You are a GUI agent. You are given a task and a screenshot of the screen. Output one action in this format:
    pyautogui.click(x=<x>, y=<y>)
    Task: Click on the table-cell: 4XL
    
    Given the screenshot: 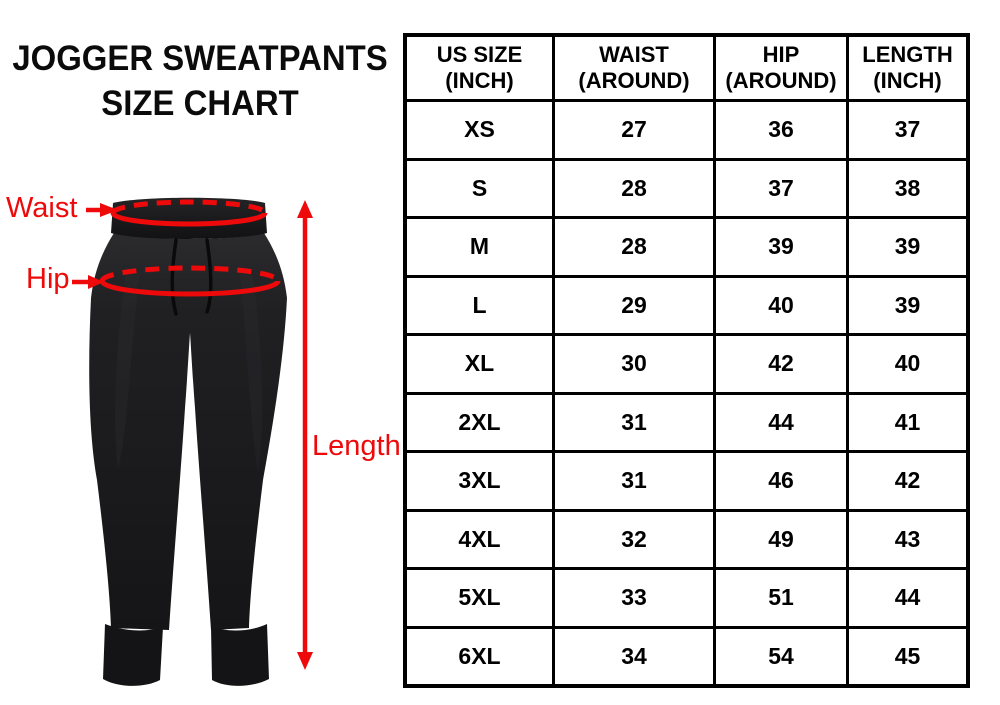 What is the action you would take?
    pyautogui.click(x=479, y=539)
    